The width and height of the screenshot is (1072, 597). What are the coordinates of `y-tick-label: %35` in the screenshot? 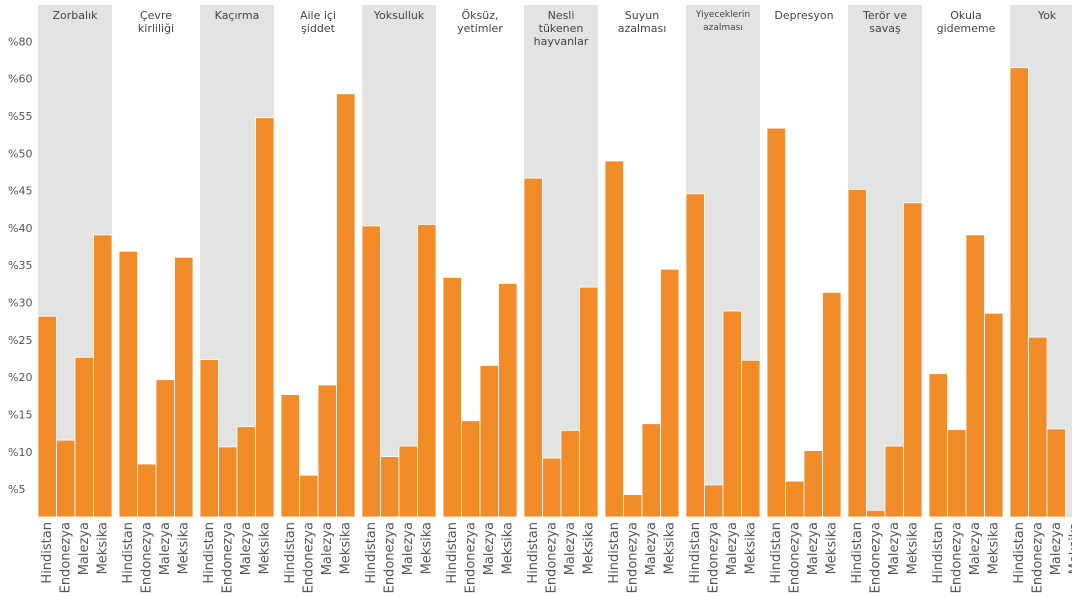 It's located at (20, 265).